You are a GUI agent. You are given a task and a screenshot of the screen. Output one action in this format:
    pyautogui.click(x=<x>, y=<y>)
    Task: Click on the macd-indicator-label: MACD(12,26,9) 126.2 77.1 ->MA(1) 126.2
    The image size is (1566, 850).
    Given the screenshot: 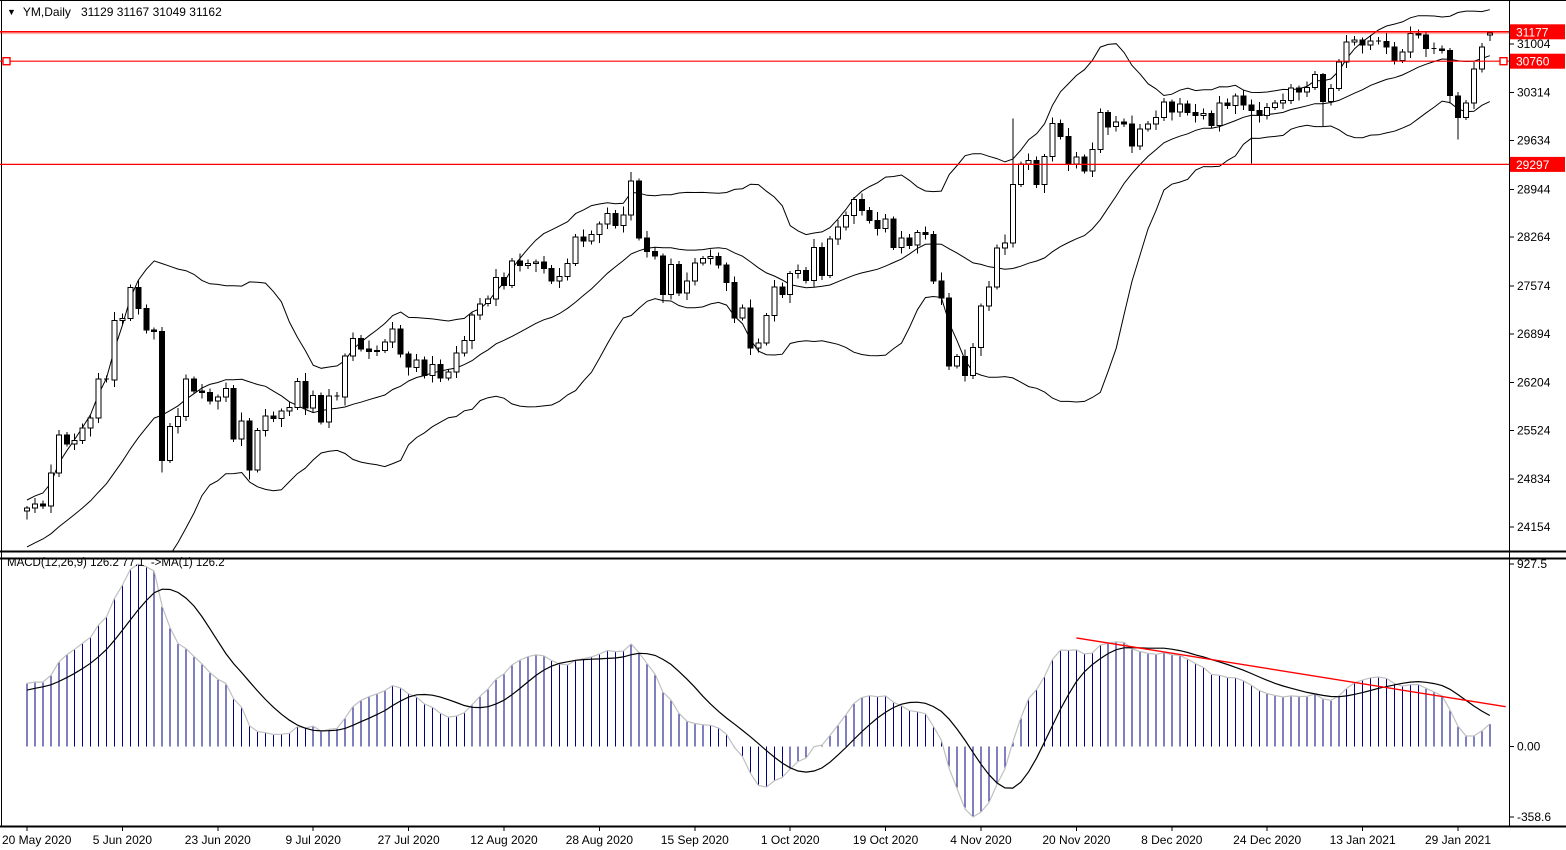 What is the action you would take?
    pyautogui.click(x=116, y=563)
    